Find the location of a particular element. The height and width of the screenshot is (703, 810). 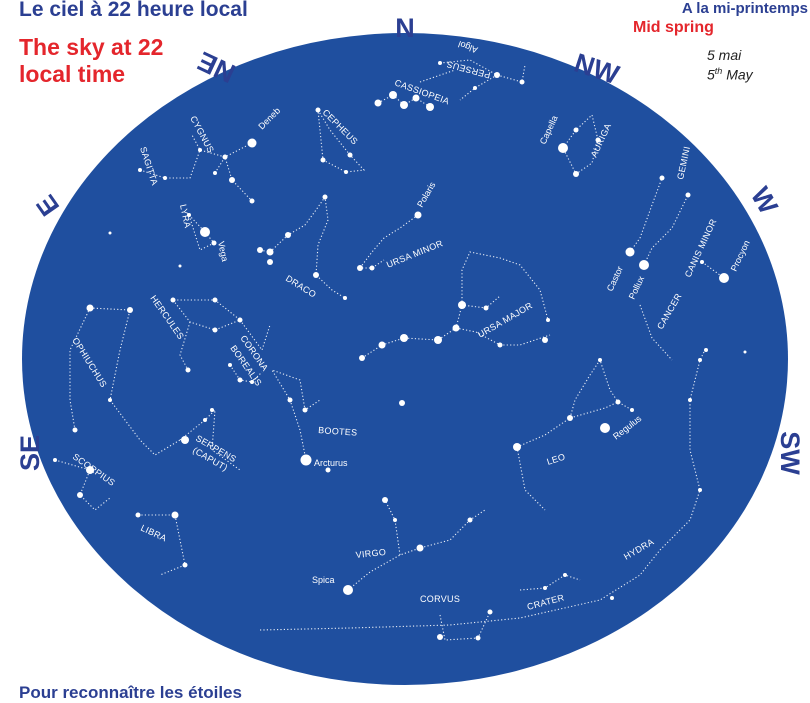

line-serpens is located at coordinates (210, 439).